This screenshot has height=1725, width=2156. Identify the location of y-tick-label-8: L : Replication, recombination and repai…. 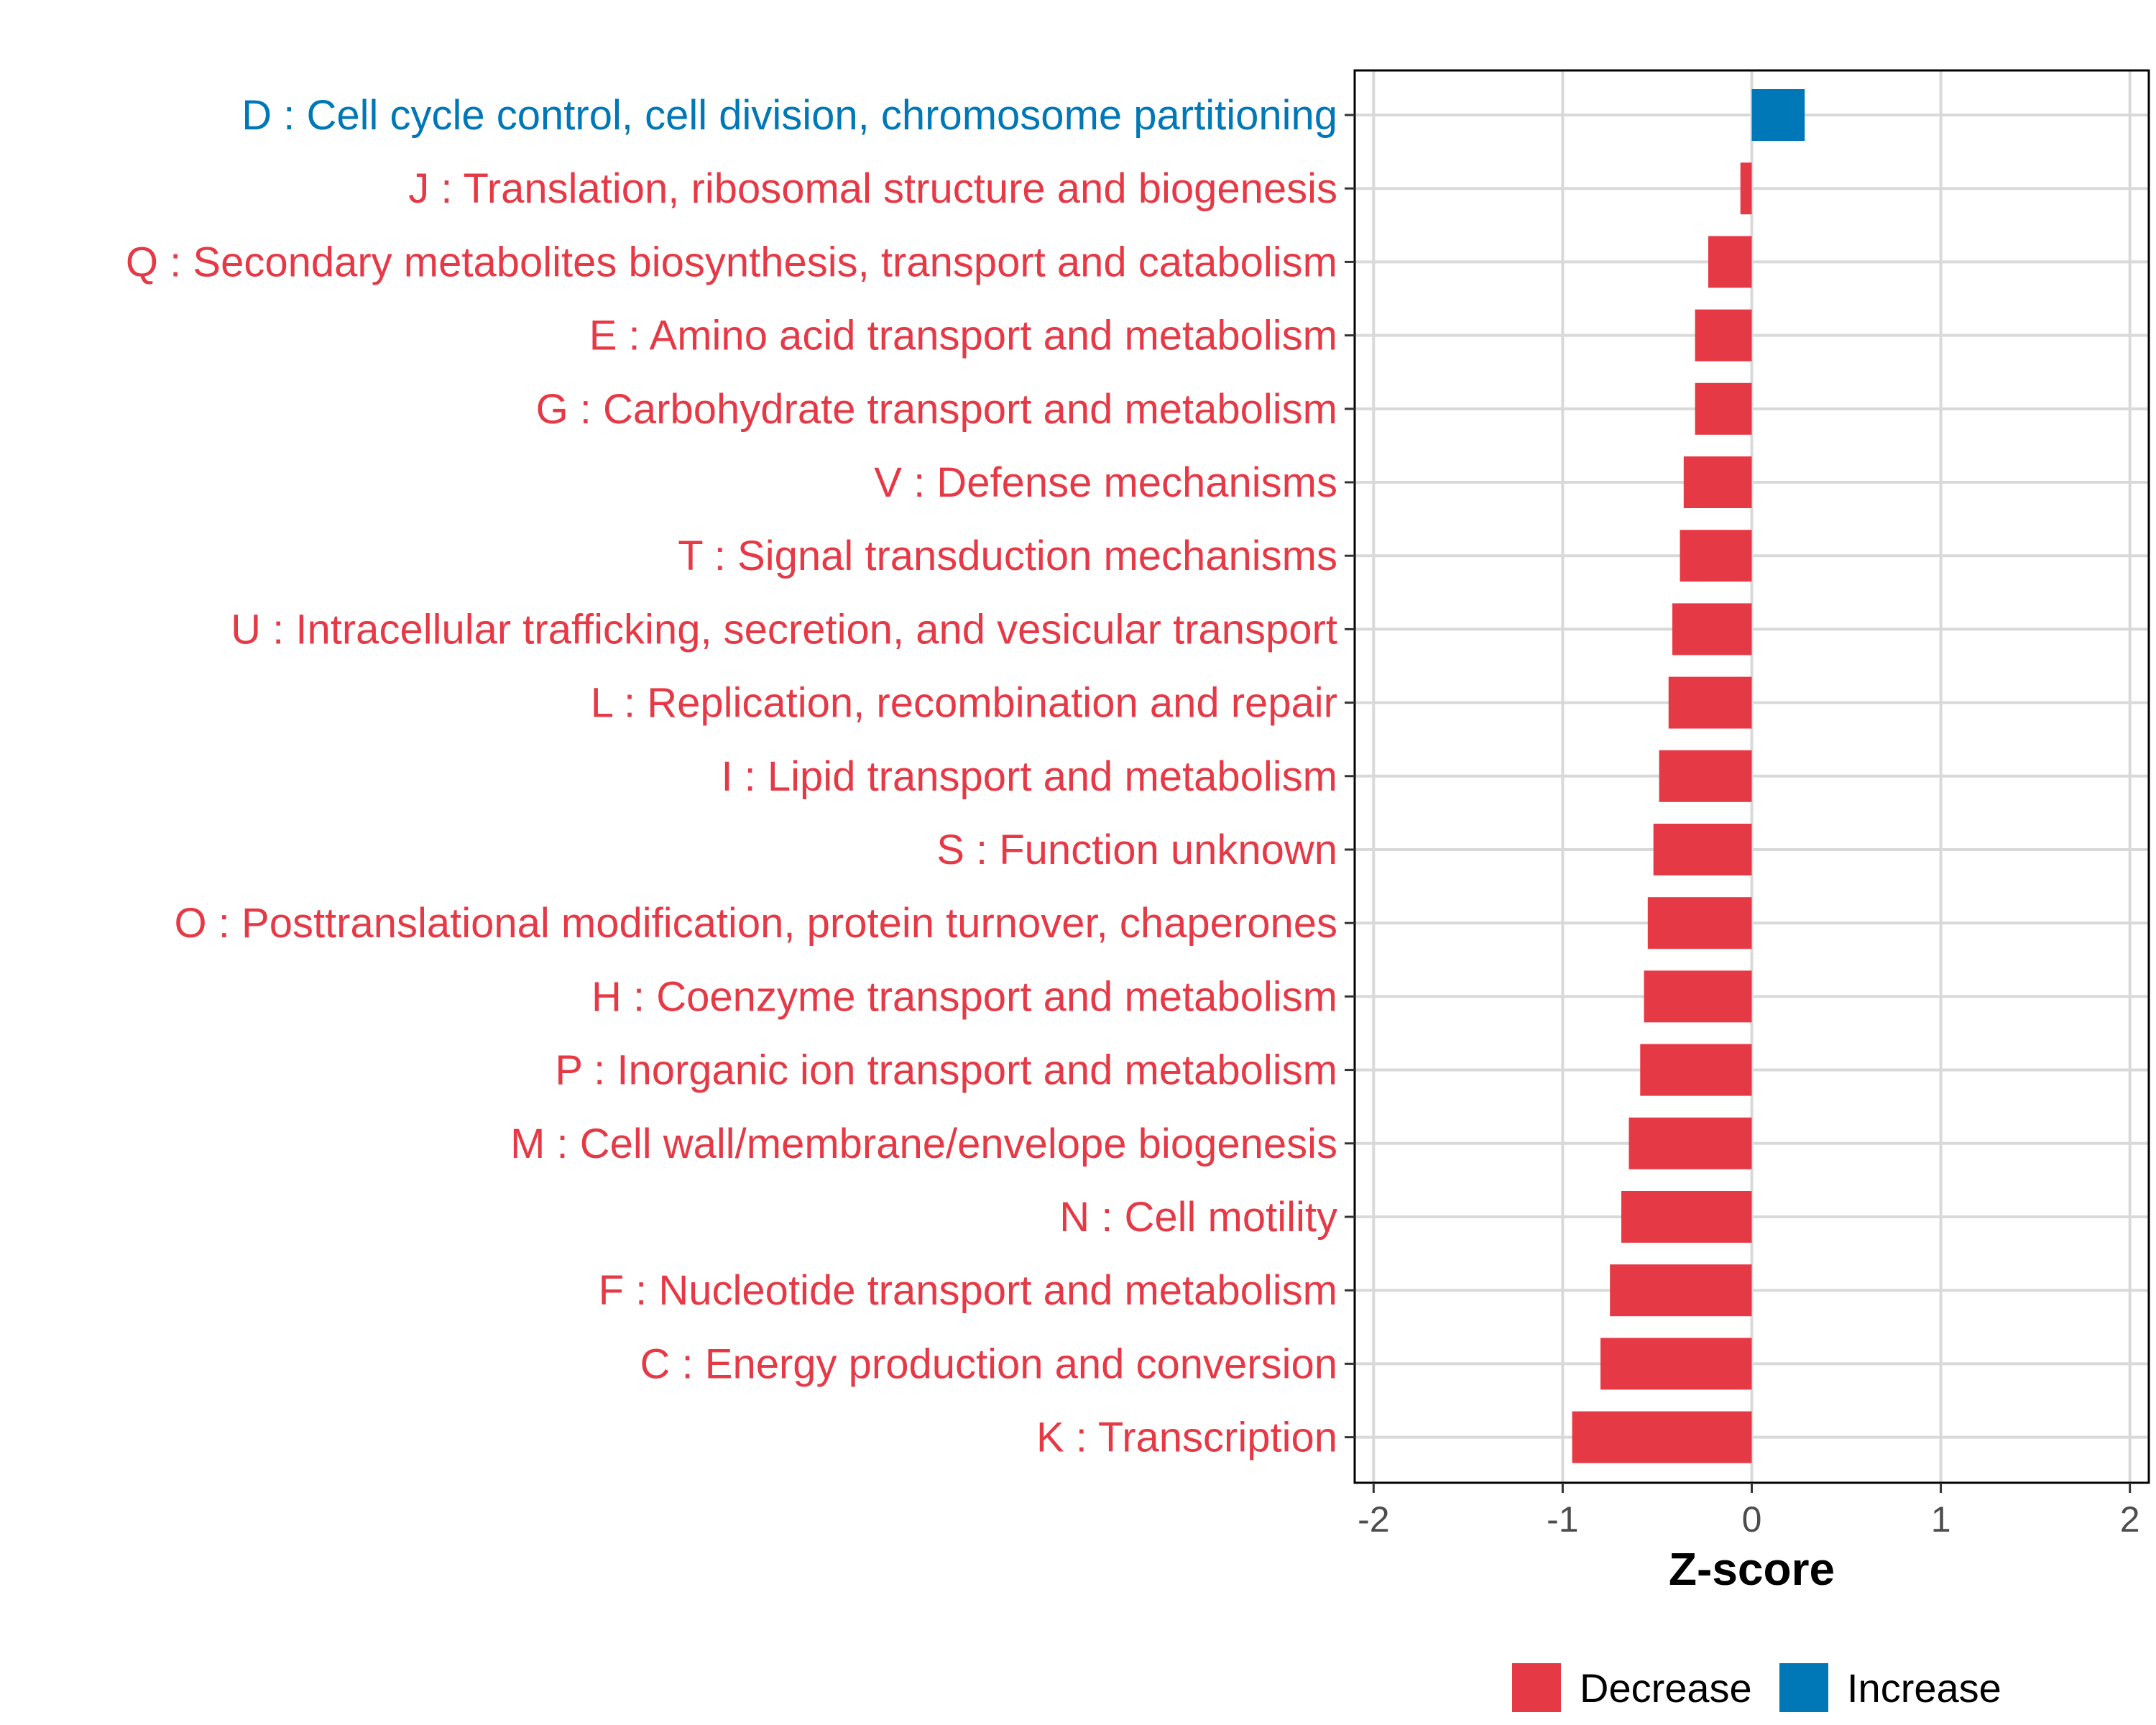
(964, 703).